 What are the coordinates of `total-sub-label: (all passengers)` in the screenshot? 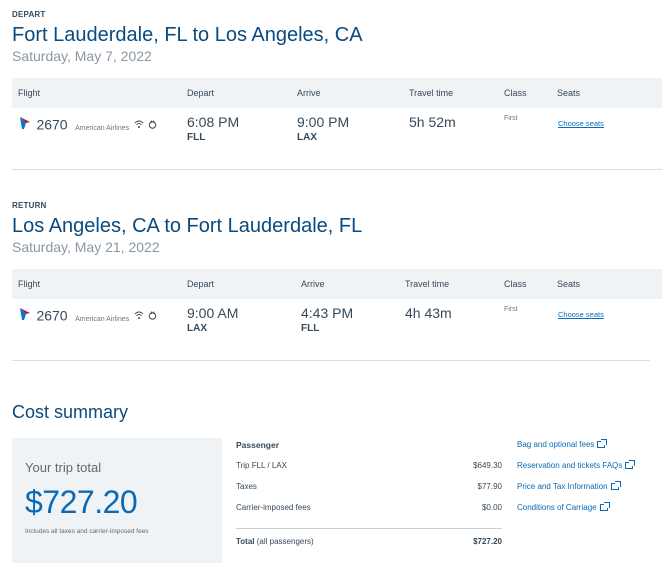 It's located at (285, 541).